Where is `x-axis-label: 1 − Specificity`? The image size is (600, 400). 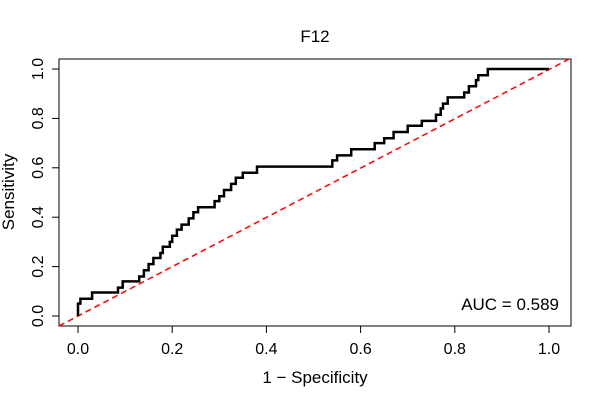
x-axis-label: 1 − Specificity is located at coordinates (315, 377).